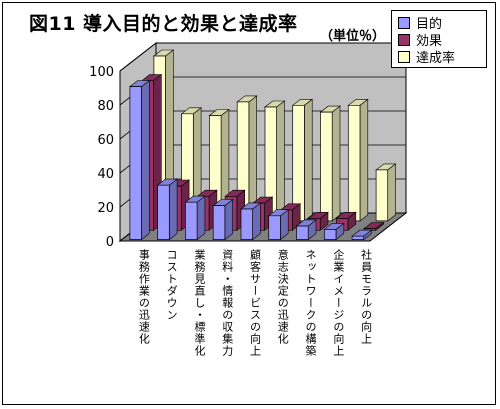 This screenshot has width=500, height=409. Describe the element at coordinates (255, 302) in the screenshot. I see `x-tick-label: 顧客サービスの向上` at that location.